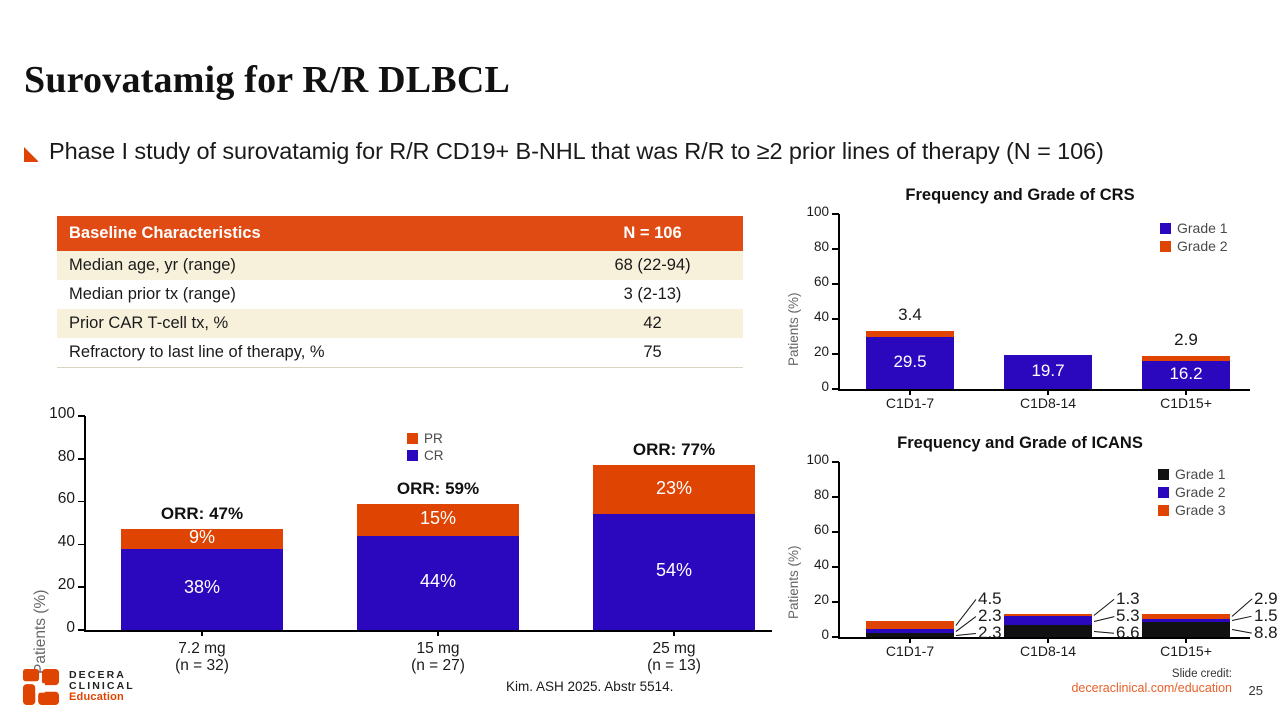  What do you see at coordinates (821, 247) in the screenshot?
I see `y-axis-tick-label: 80` at bounding box center [821, 247].